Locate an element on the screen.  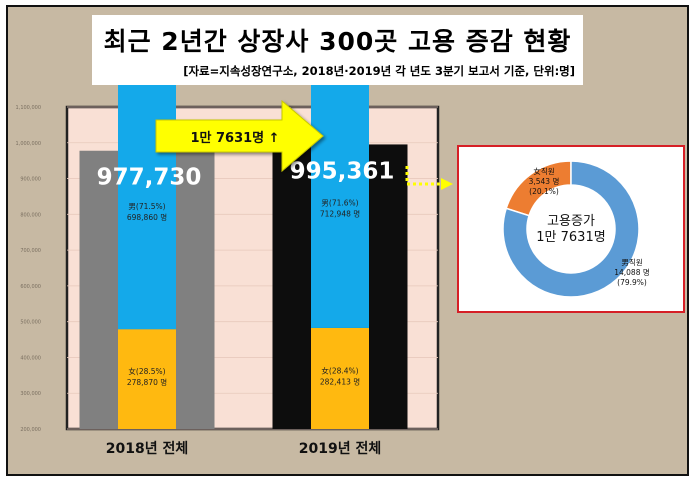
connector-line is located at coordinates (423, 176).